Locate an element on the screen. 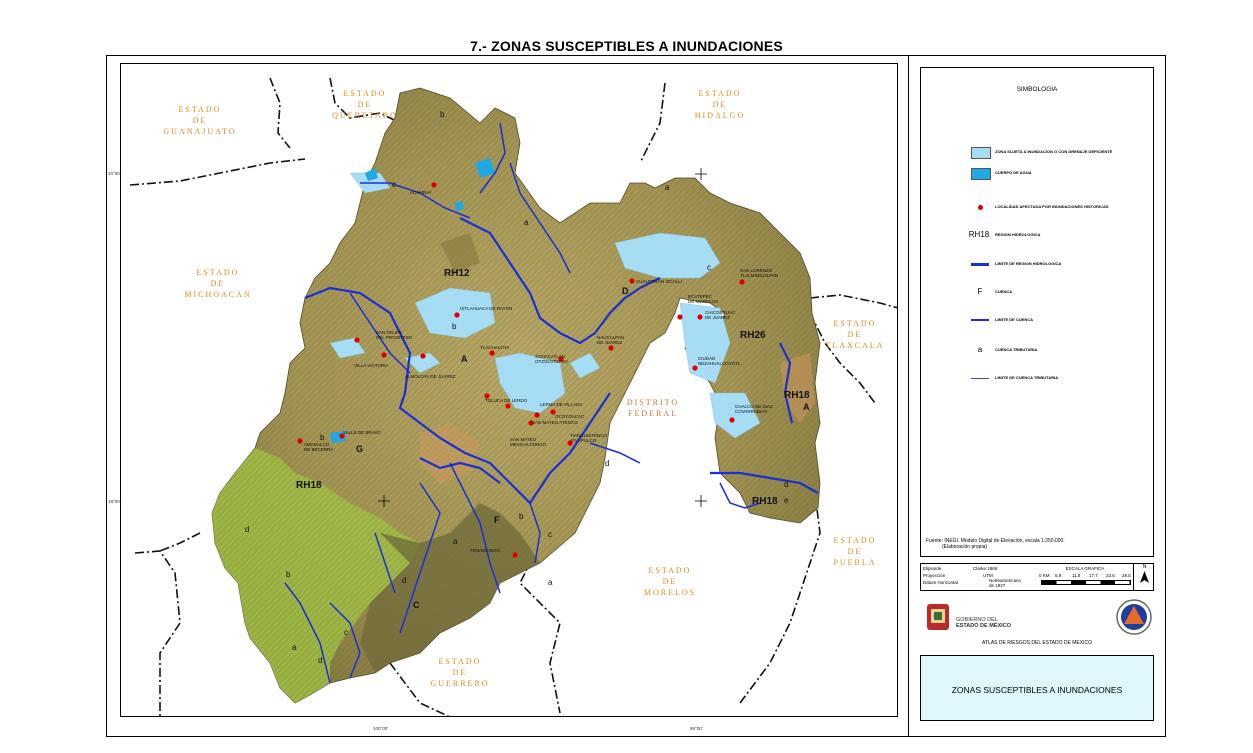 Image resolution: width=1253 pixels, height=753 pixels. legend-item-region-limit: LIMITE DE REGION HIDROLOGICA is located at coordinates (1037, 265).